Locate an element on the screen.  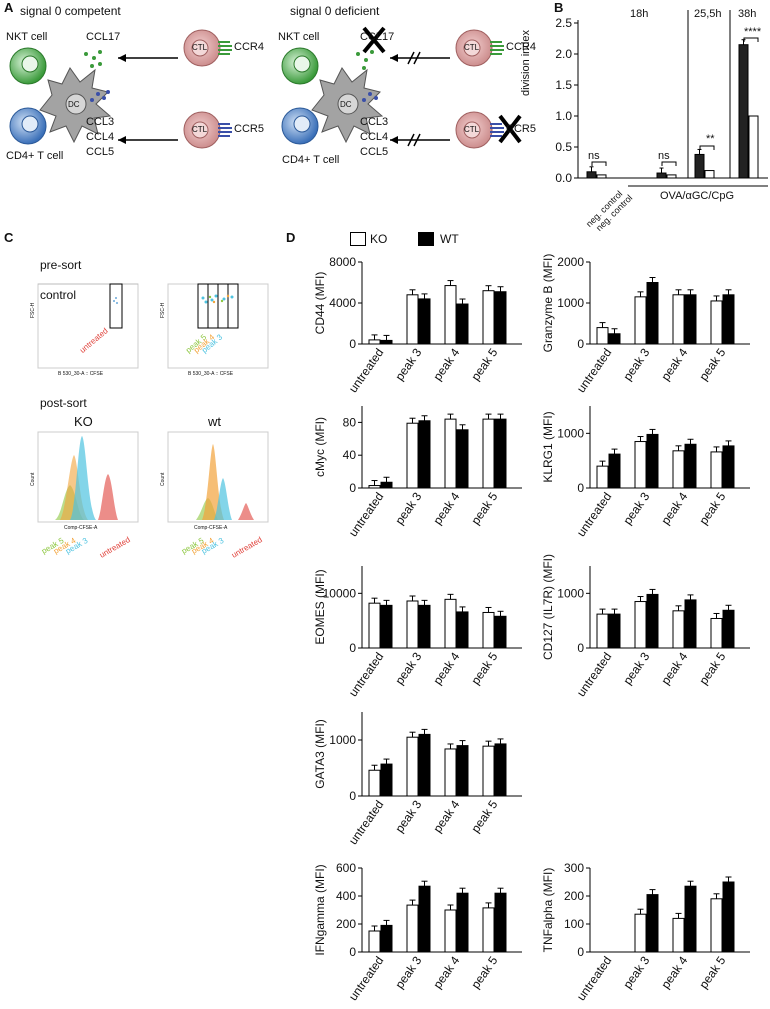
wt-label: wt is located at coordinates (214, 421).